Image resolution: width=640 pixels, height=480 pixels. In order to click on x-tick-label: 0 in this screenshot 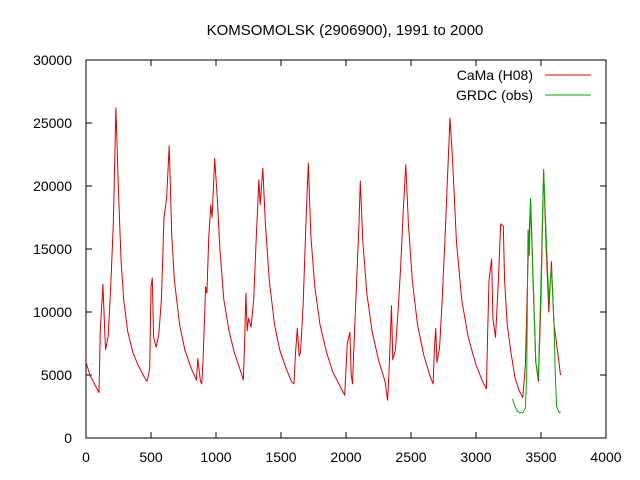, I will do `click(86, 457)`.